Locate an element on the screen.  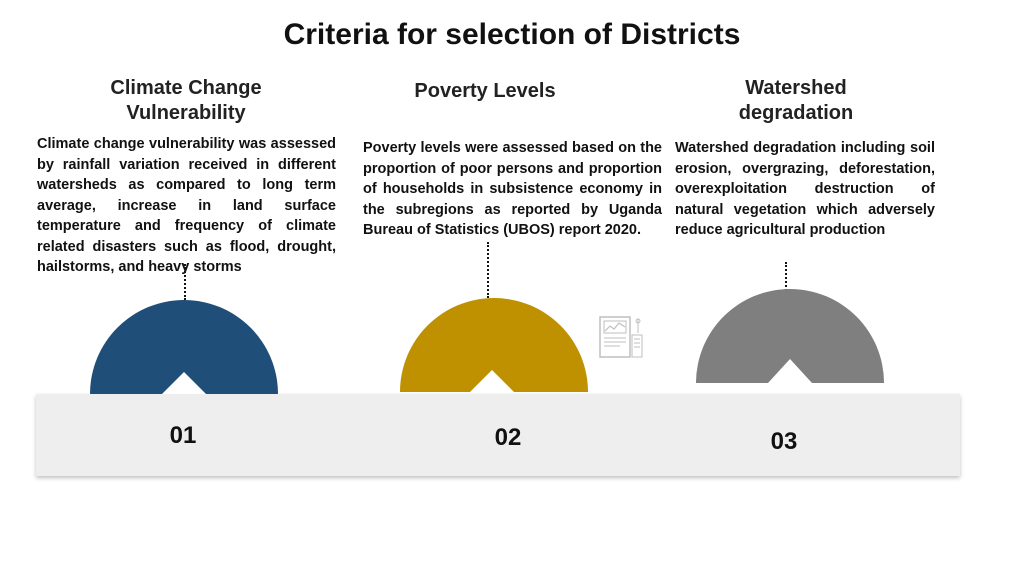
heading-line1: Watershed is located at coordinates (796, 88).